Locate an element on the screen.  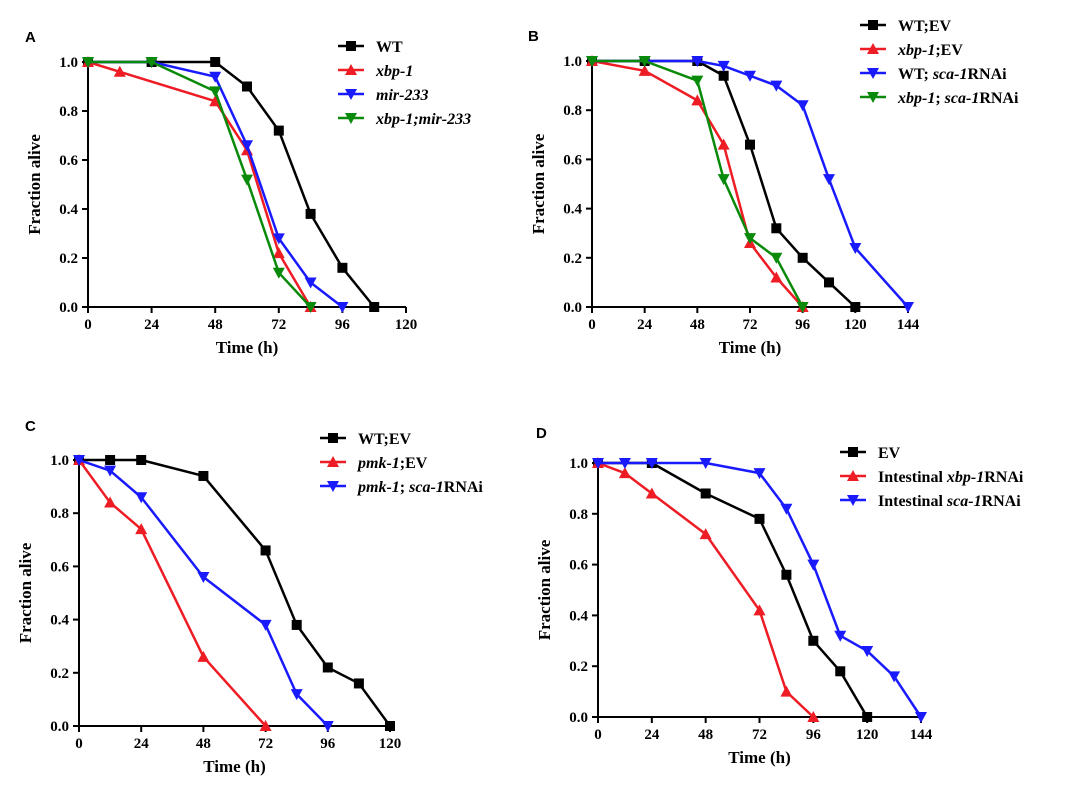
legend-label-part: WT; is located at coordinates (915, 74).